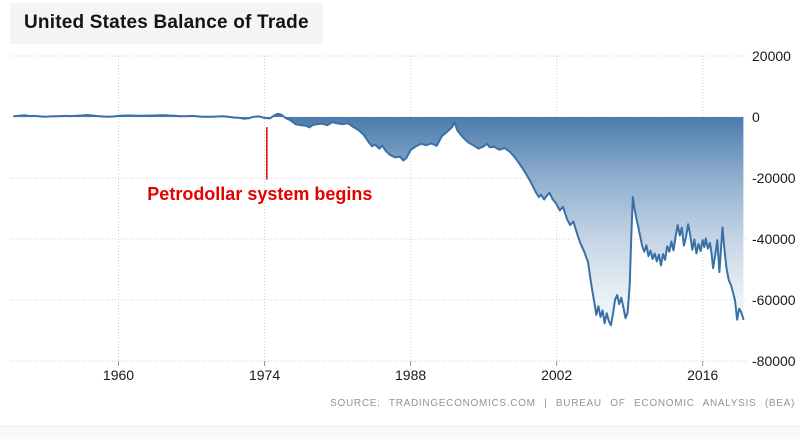  I want to click on y-axis-label: 20000, so click(771, 56).